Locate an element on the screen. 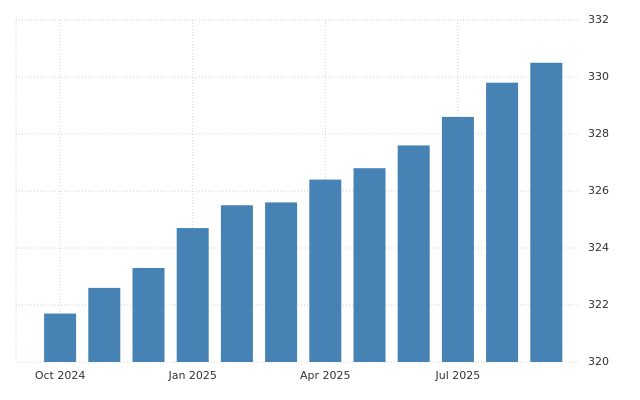 The image size is (640, 400). x-tick-label: Jan 2025 is located at coordinates (191, 375).